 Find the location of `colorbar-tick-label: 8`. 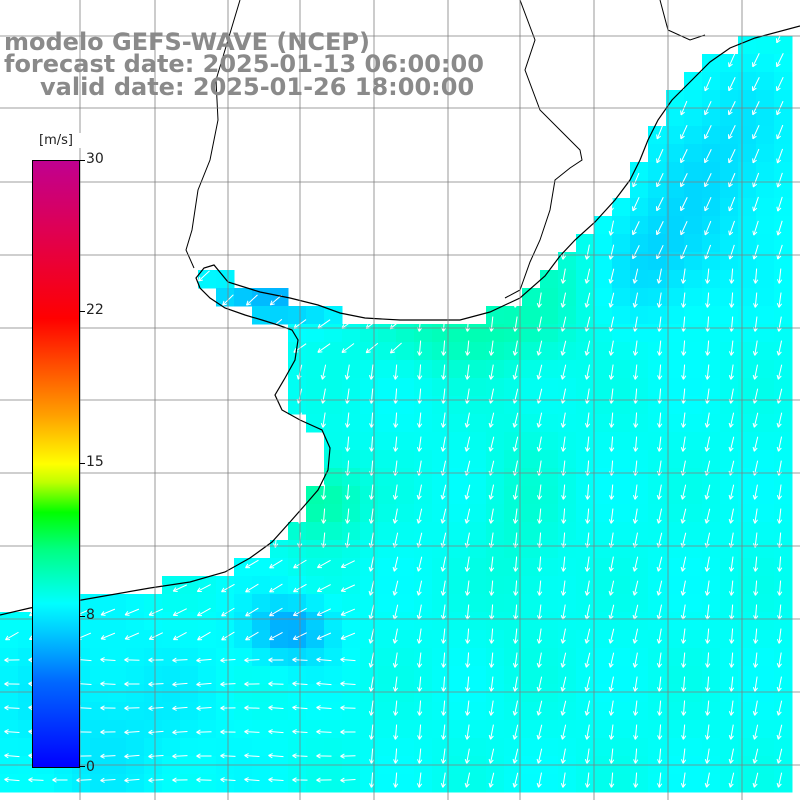

colorbar-tick-label: 8 is located at coordinates (90, 615).